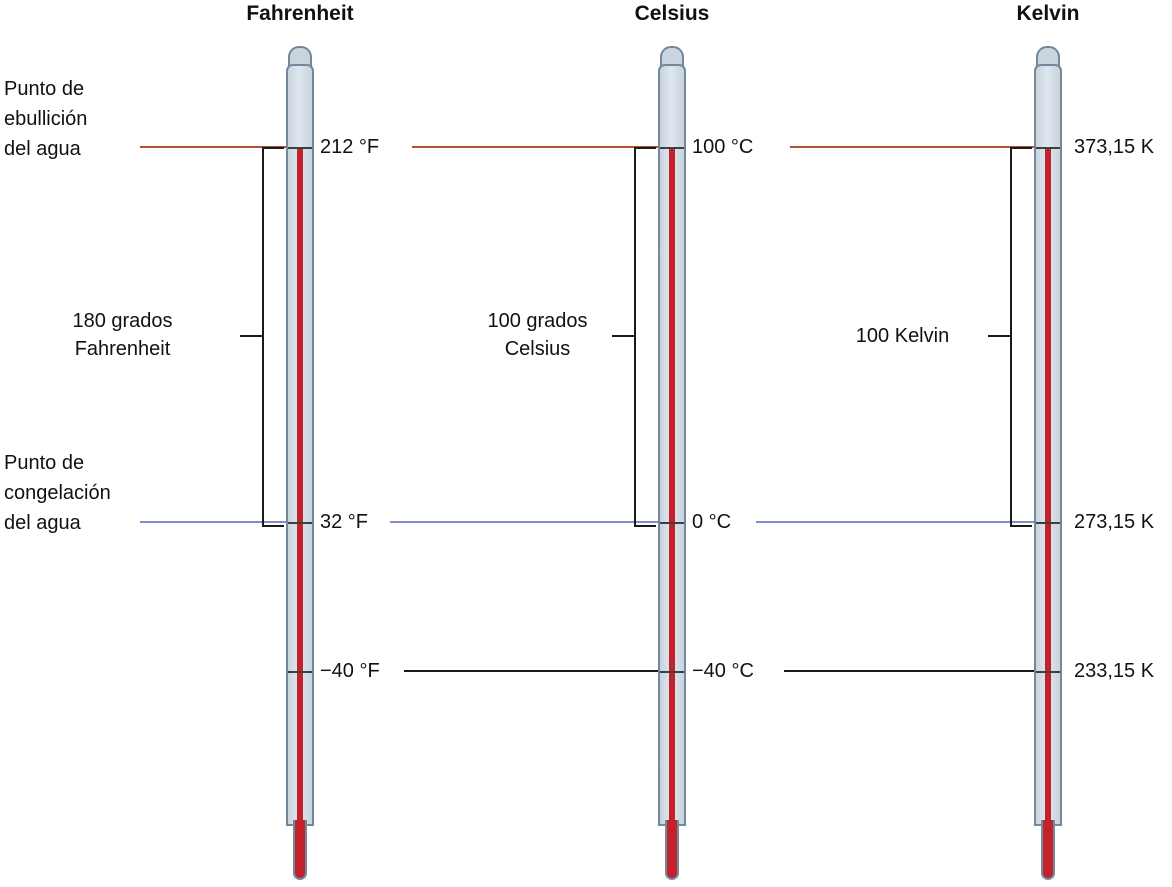 The height and width of the screenshot is (887, 1172). Describe the element at coordinates (712, 522) in the screenshot. I see `celsius-freezing-value: 0 °C` at that location.